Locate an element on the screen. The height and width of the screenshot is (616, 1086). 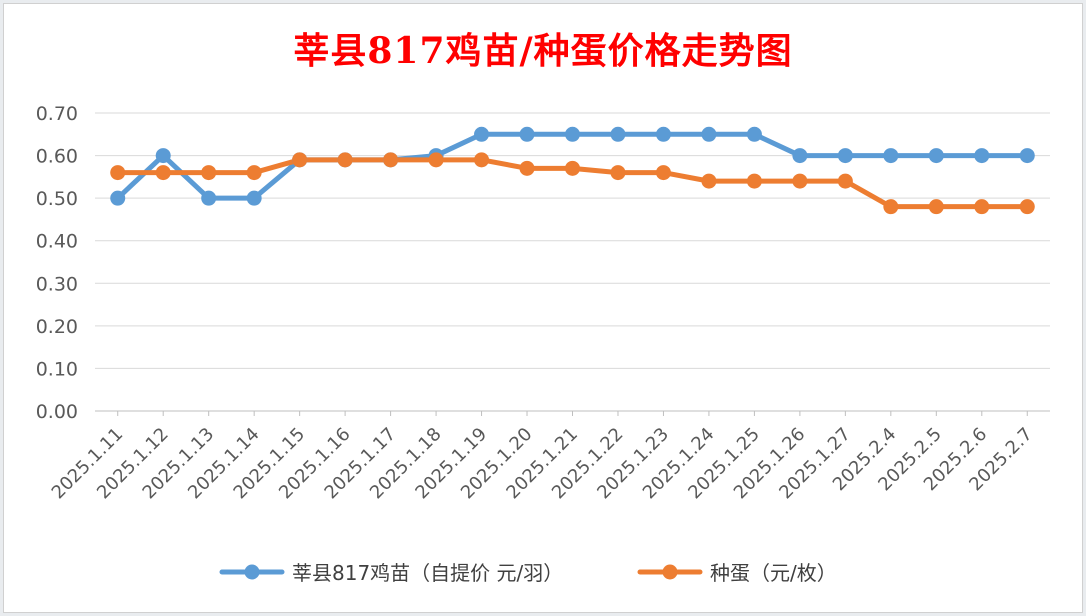
y-tick-label: 0.00 is located at coordinates (57, 412).